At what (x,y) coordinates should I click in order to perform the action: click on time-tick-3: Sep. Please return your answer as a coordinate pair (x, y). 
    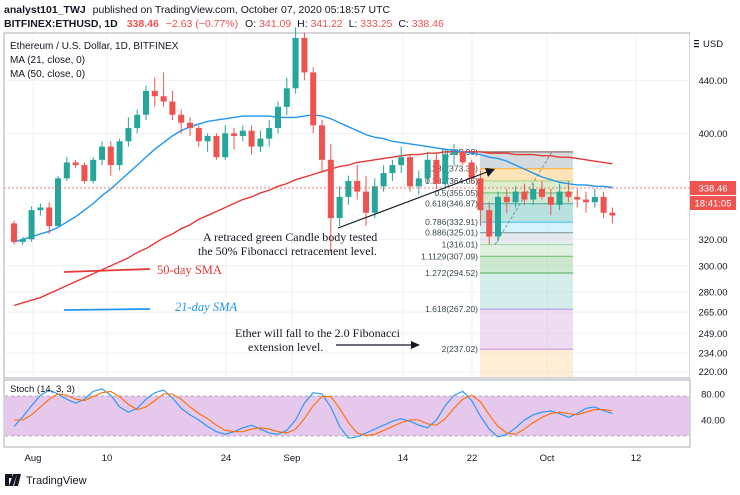
    Looking at the image, I should click on (292, 458).